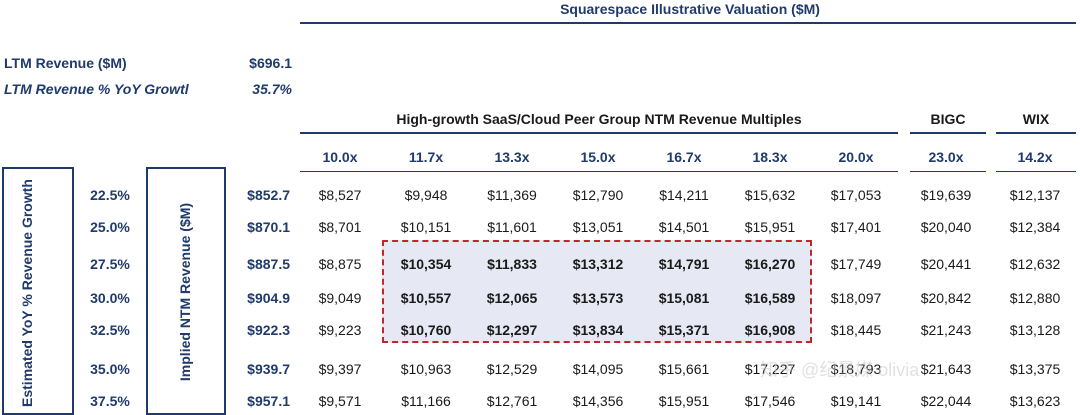  I want to click on value-cell: $11,369, so click(512, 195).